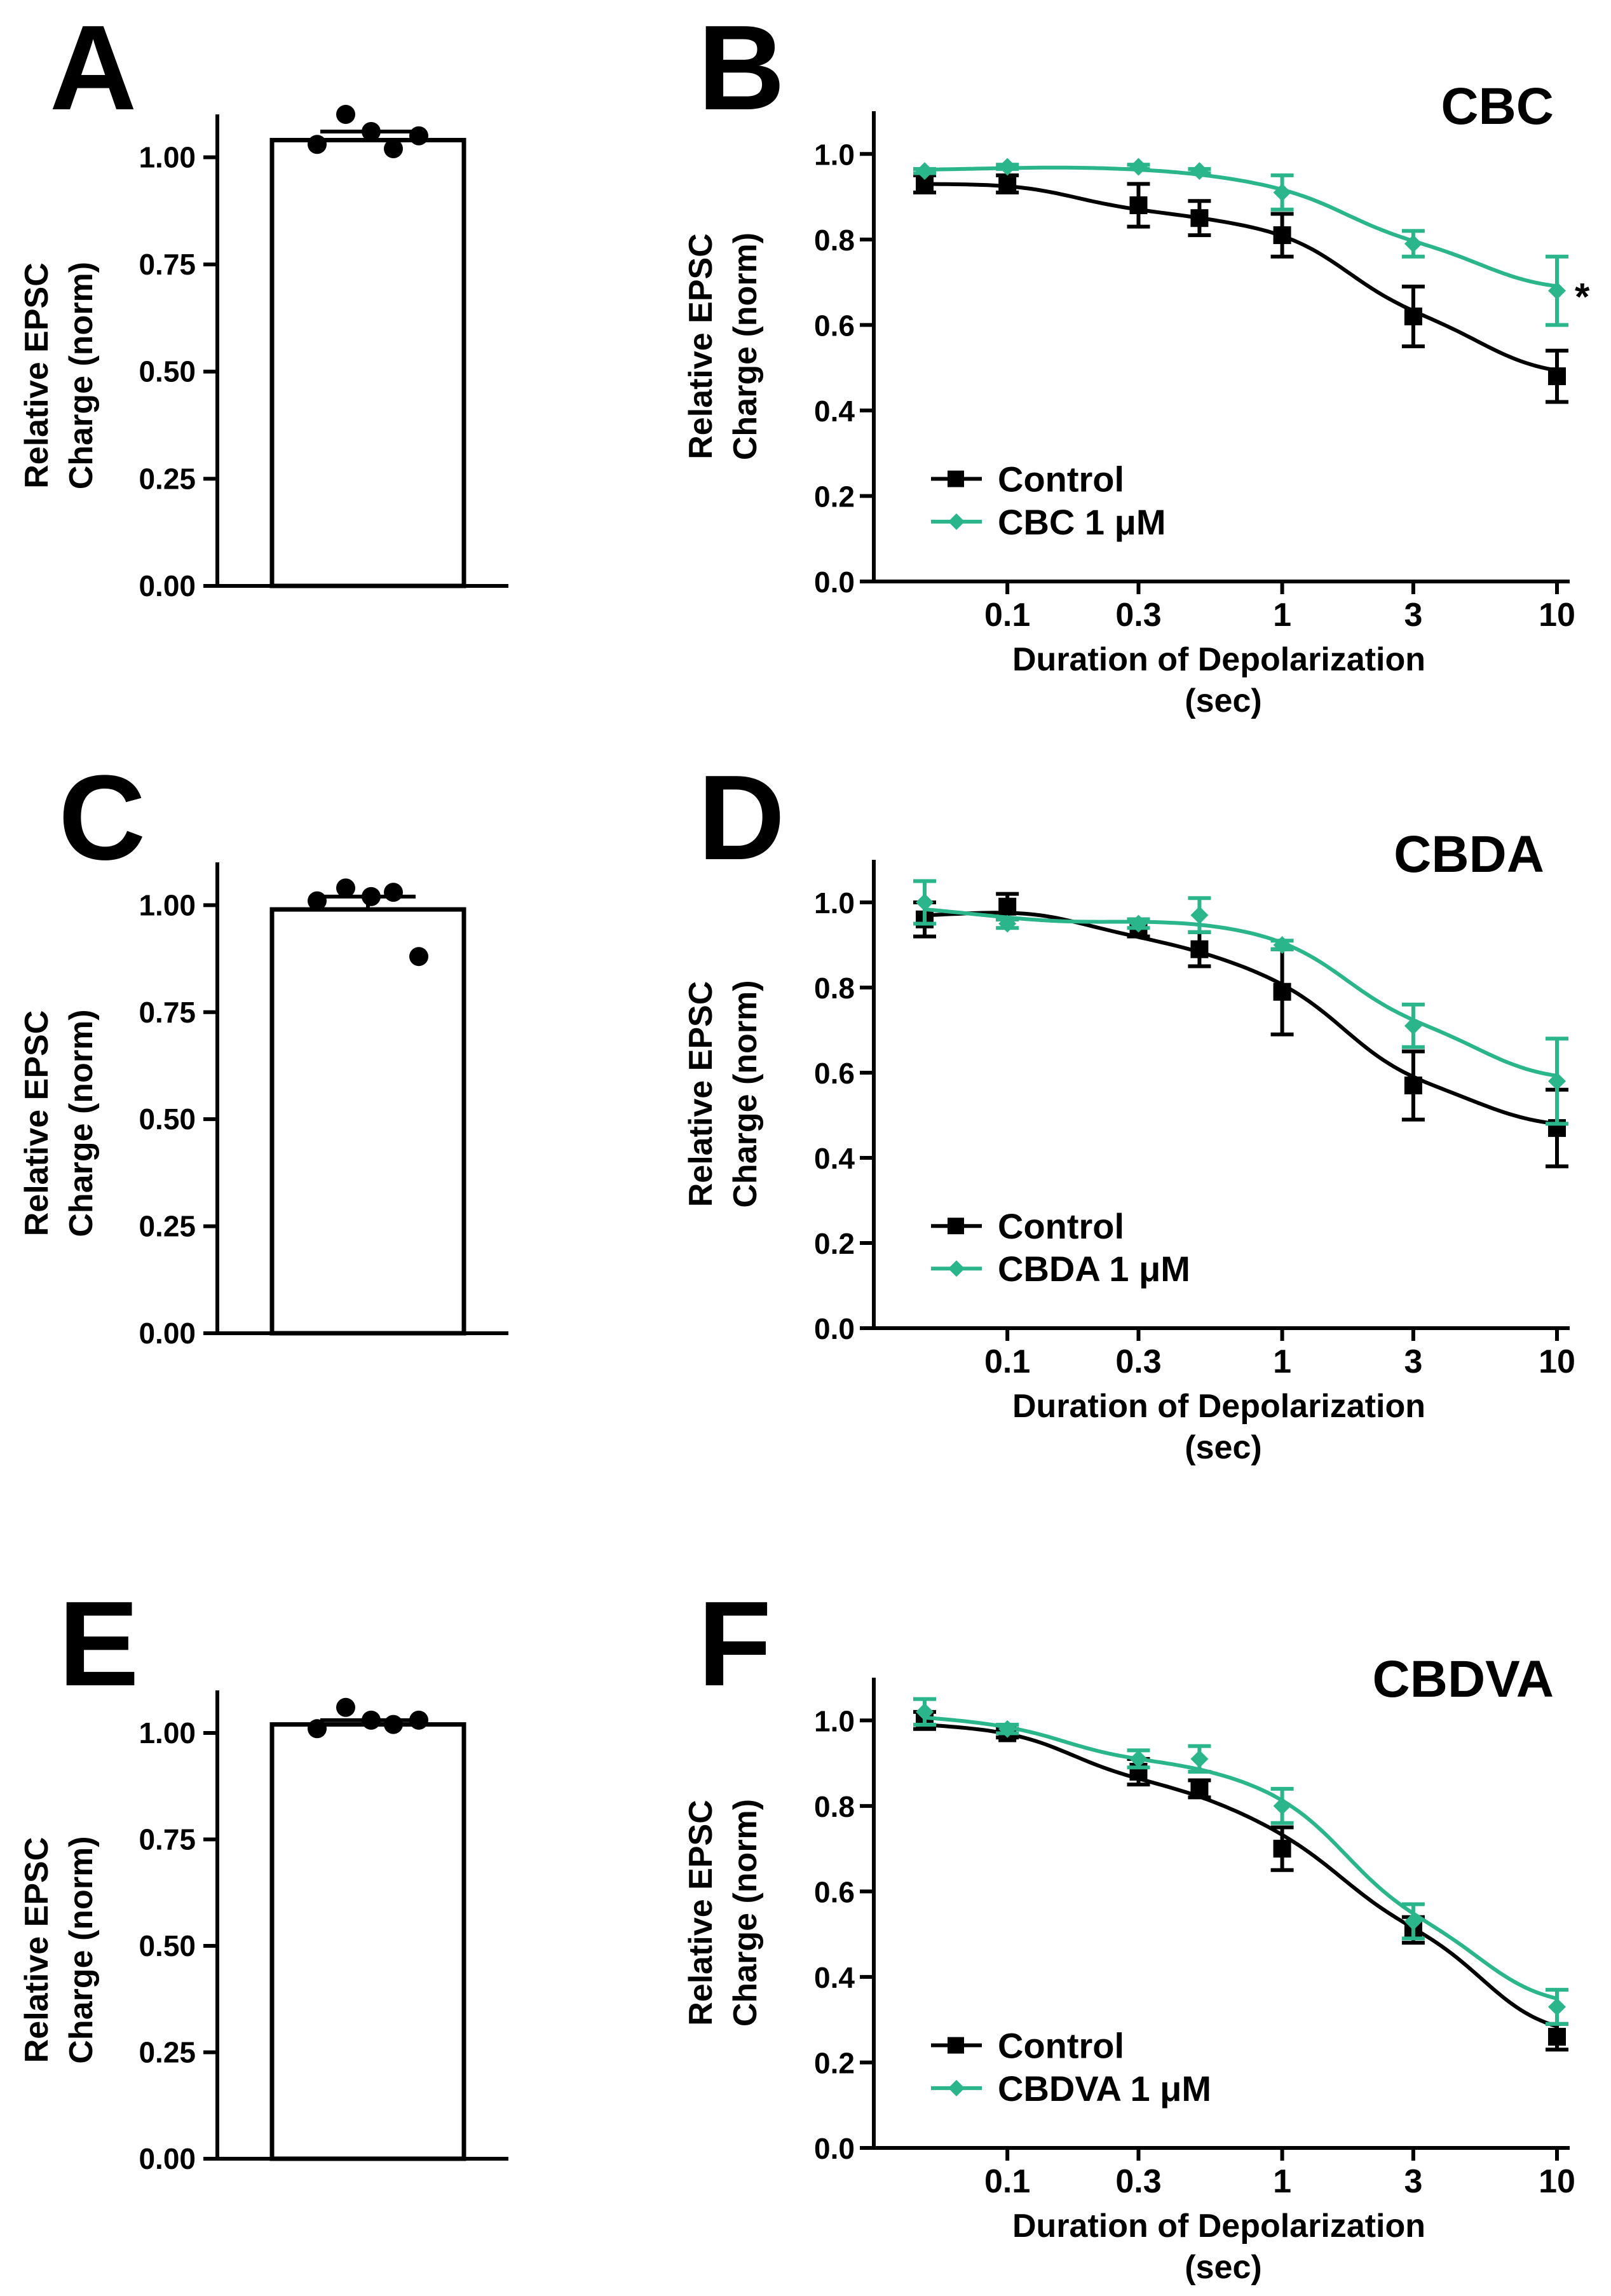  I want to click on chart-title: CBDA, so click(1469, 854).